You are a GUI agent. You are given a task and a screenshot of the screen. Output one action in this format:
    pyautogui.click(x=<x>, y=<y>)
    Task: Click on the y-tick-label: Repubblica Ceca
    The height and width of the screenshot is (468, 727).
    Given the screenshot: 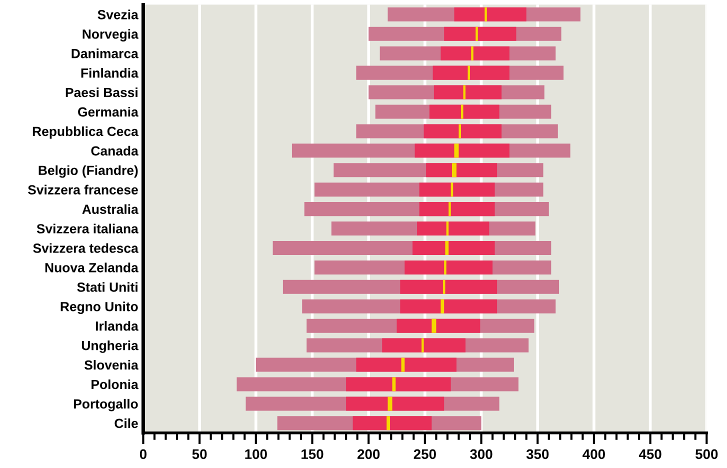 What is the action you would take?
    pyautogui.click(x=85, y=132)
    